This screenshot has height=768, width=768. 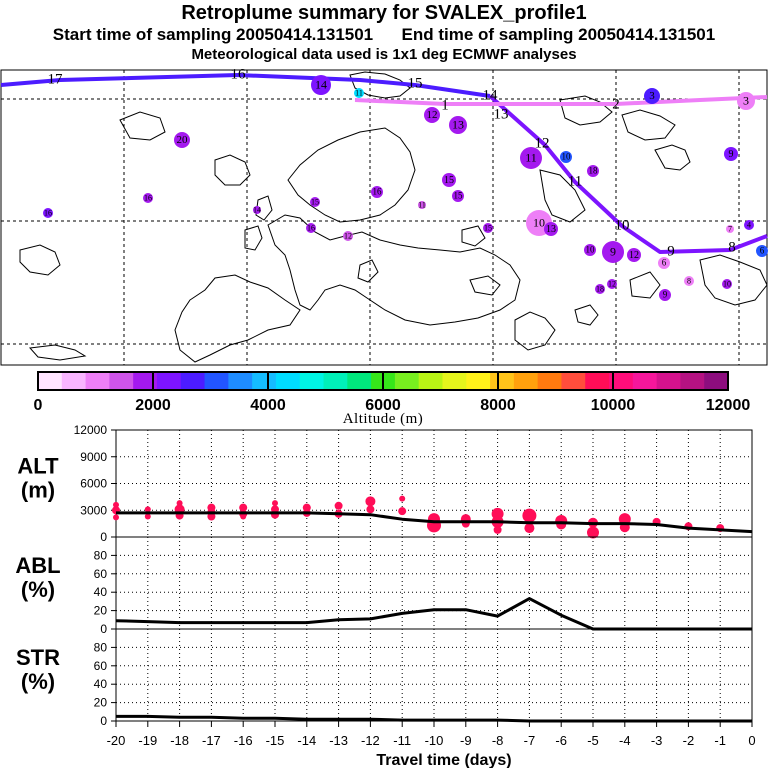 I want to click on cluster-label: 4, so click(x=749, y=224).